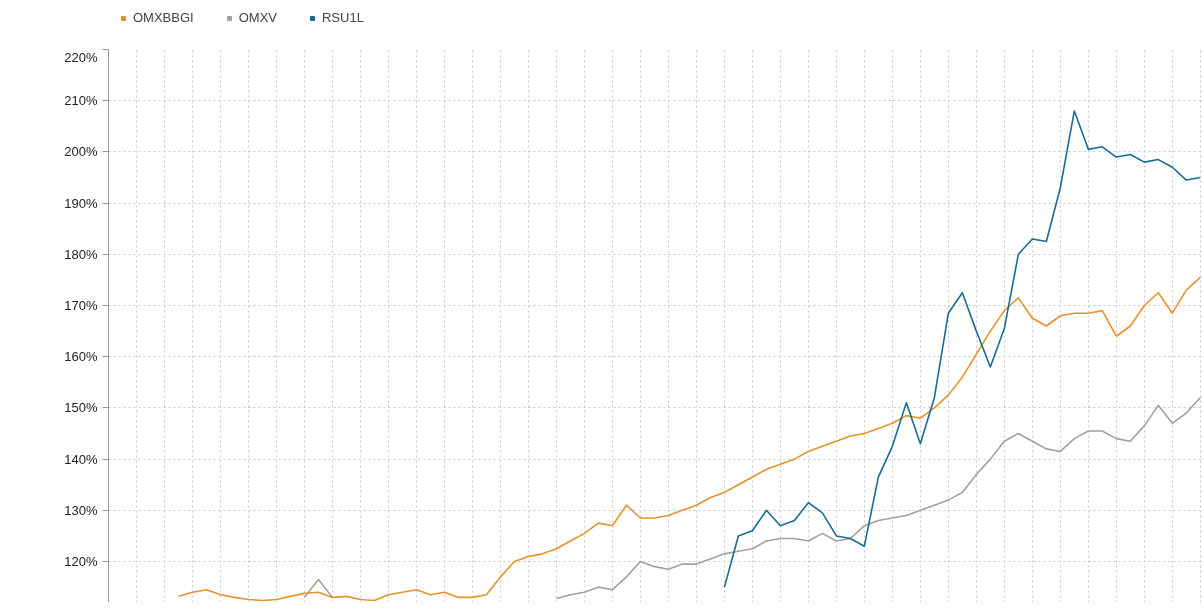  Describe the element at coordinates (81, 203) in the screenshot. I see `y-tick-label: 190%` at that location.